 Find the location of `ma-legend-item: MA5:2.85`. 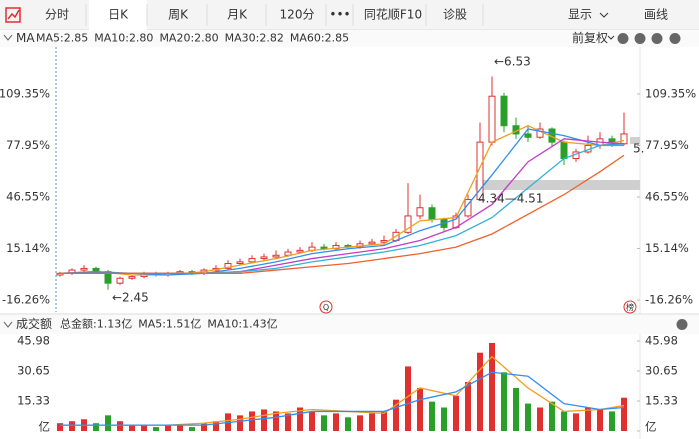

ma-legend-item: MA5:2.85 is located at coordinates (62, 38).